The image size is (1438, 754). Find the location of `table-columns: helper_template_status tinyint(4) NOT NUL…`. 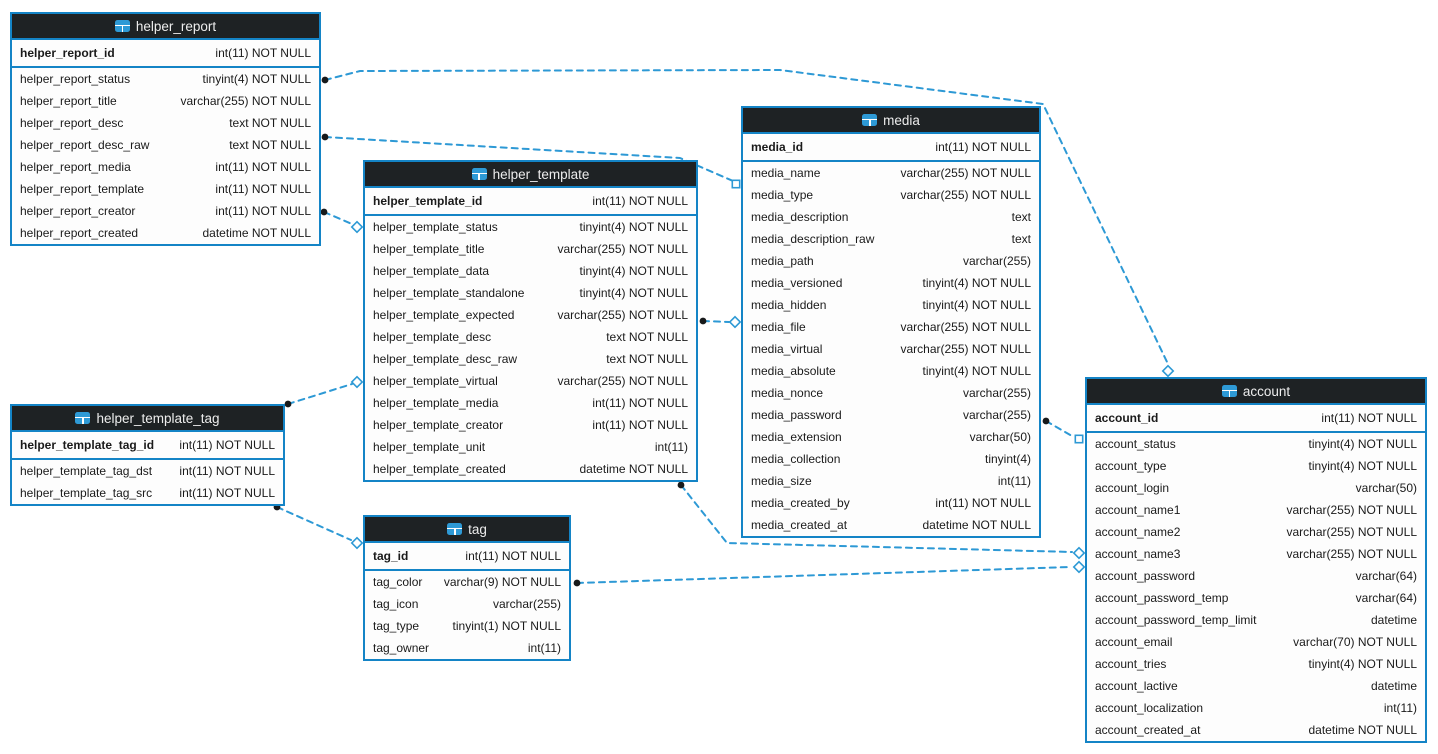

table-columns: helper_template_status tinyint(4) NOT NUL… is located at coordinates (530, 348).